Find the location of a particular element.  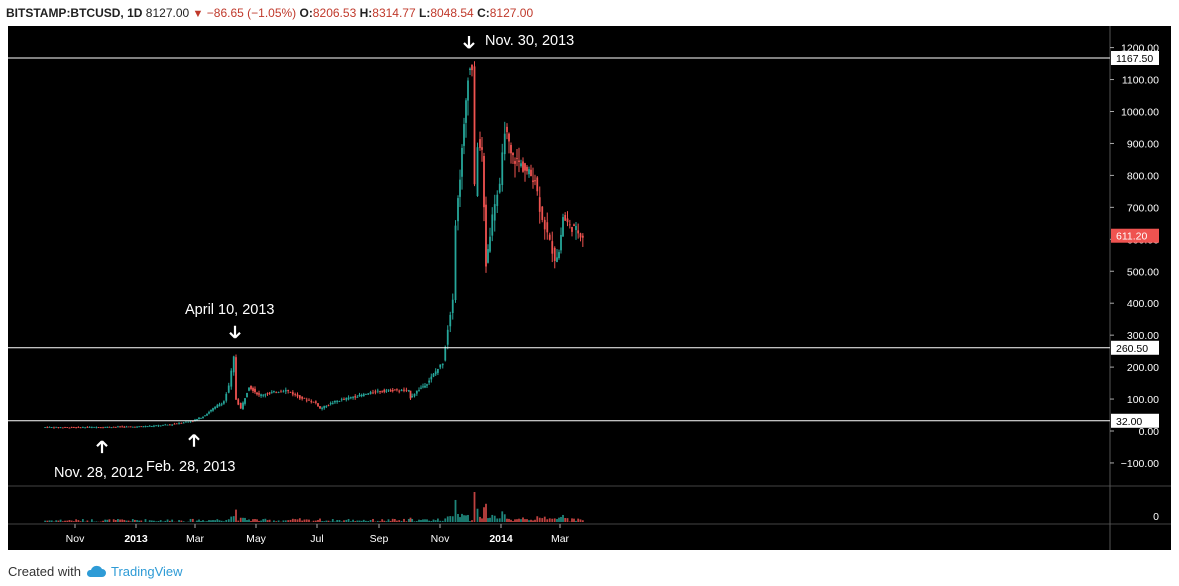

low-value: 8048.54 is located at coordinates (452, 13).